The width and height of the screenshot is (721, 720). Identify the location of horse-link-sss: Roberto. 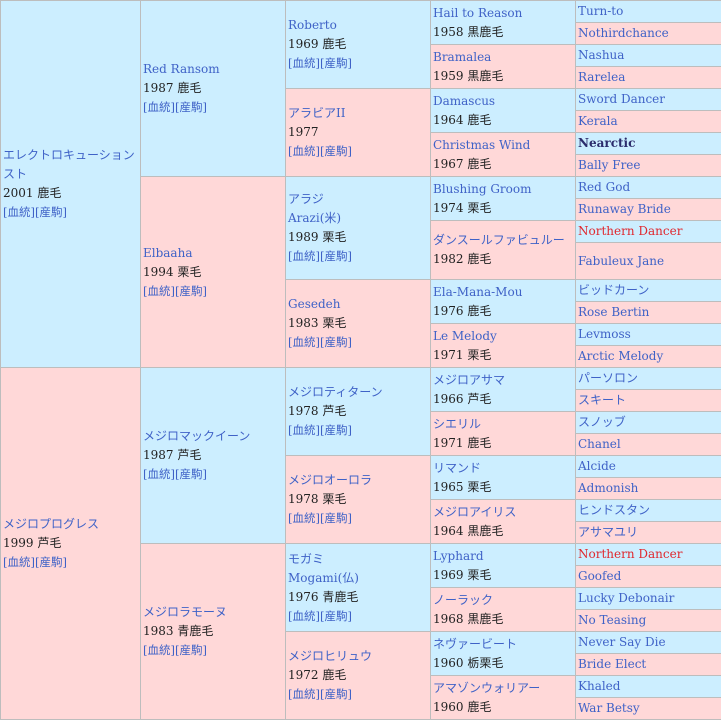
(358, 25).